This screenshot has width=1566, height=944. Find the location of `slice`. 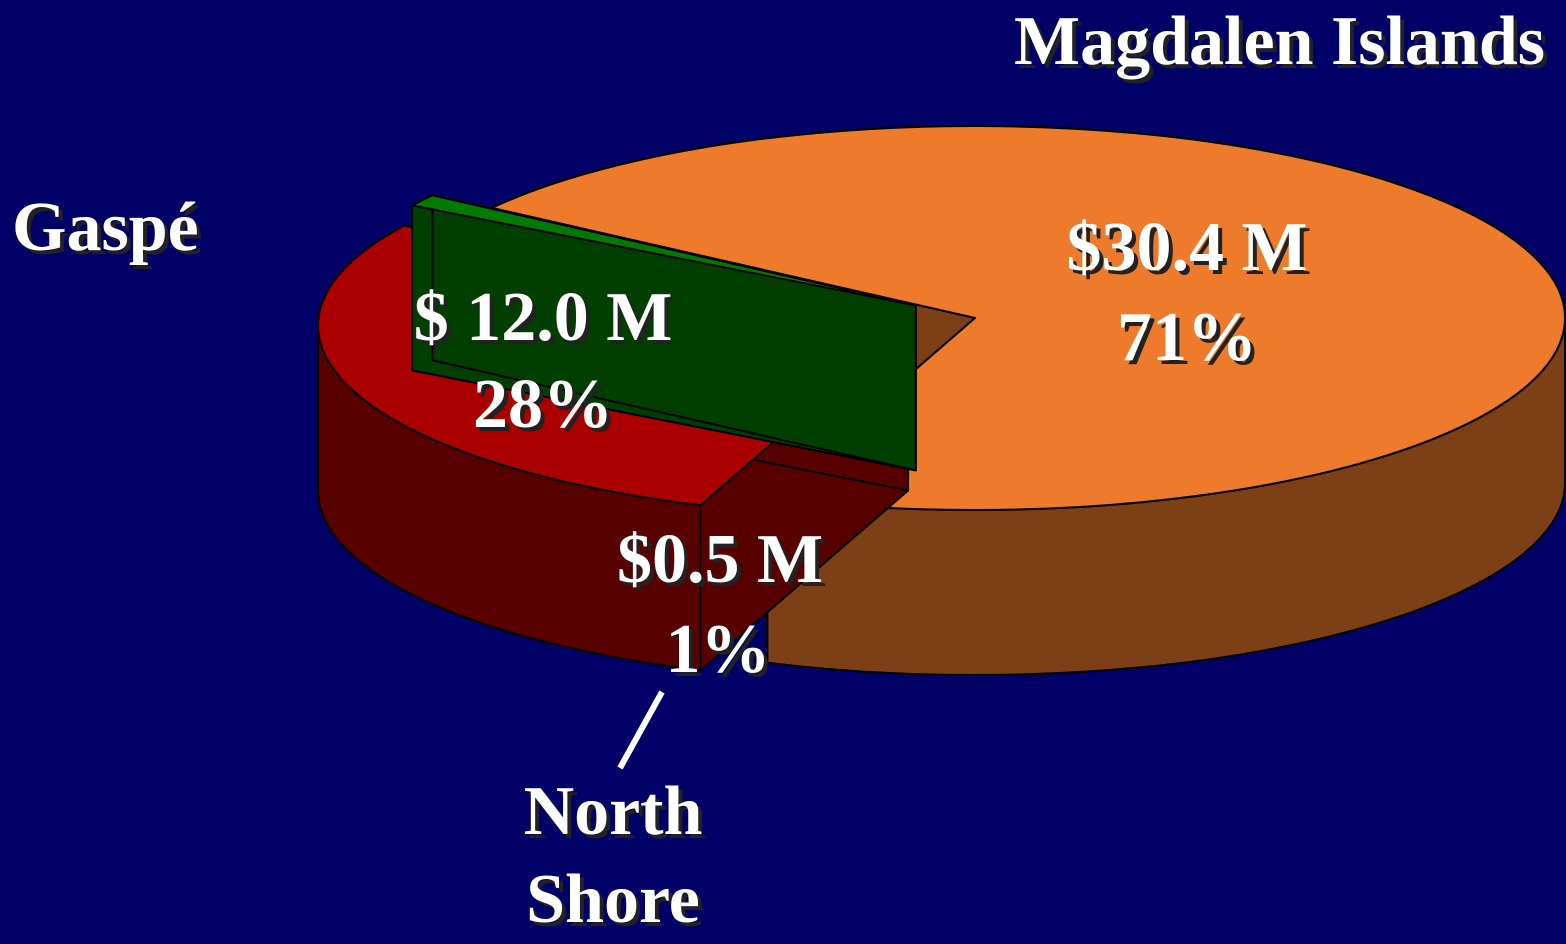

slice is located at coordinates (664, 250).